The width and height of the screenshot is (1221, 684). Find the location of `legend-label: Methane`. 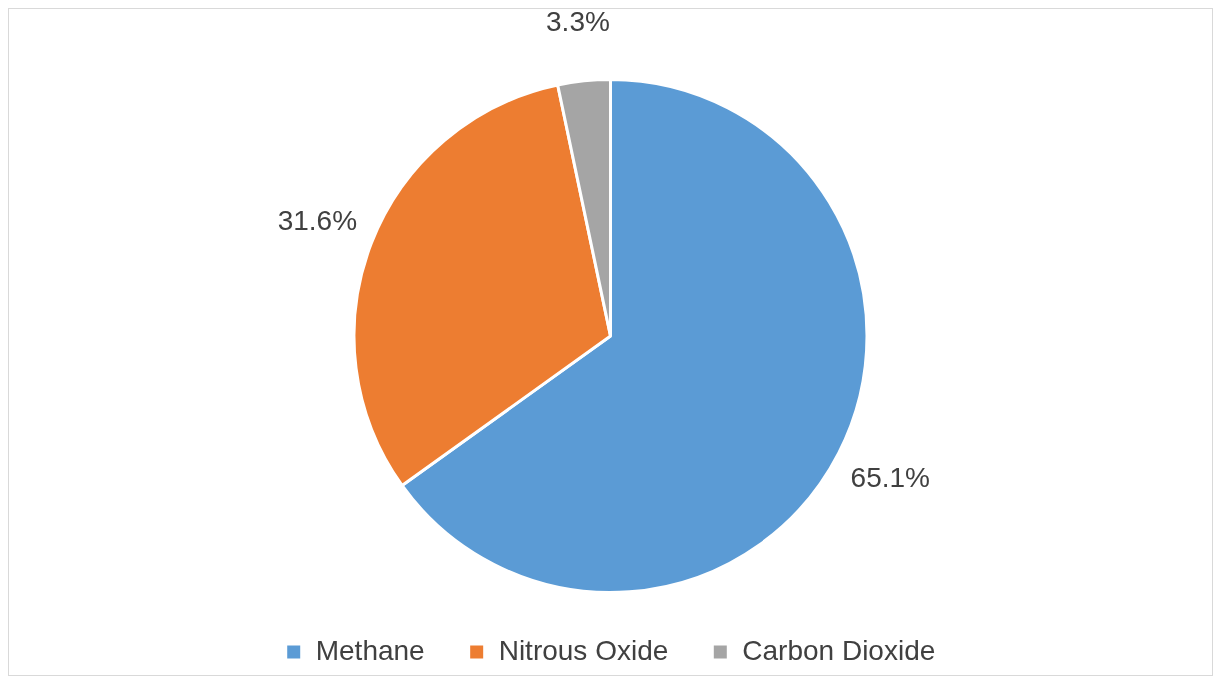

legend-label: Methane is located at coordinates (370, 650).